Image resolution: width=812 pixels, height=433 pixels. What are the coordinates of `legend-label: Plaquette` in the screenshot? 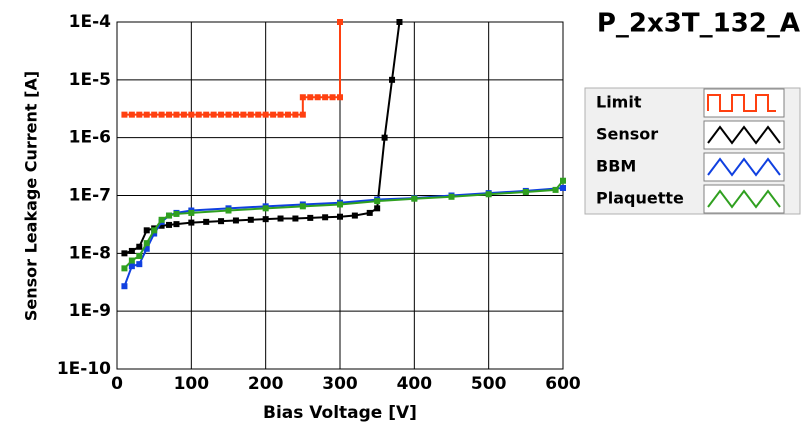 It's located at (640, 198).